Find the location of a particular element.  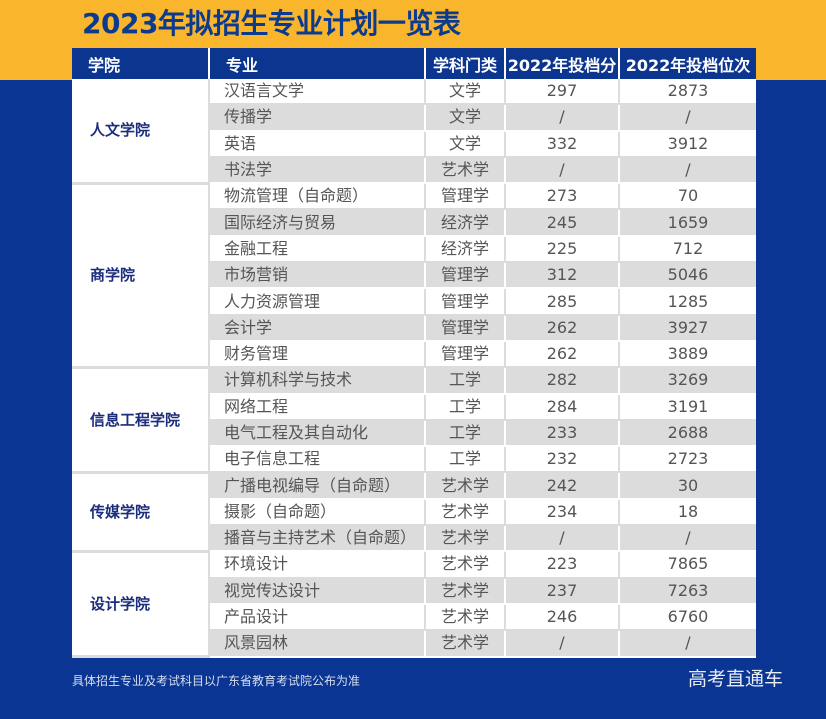

rank-cell: 7263 is located at coordinates (687, 591).